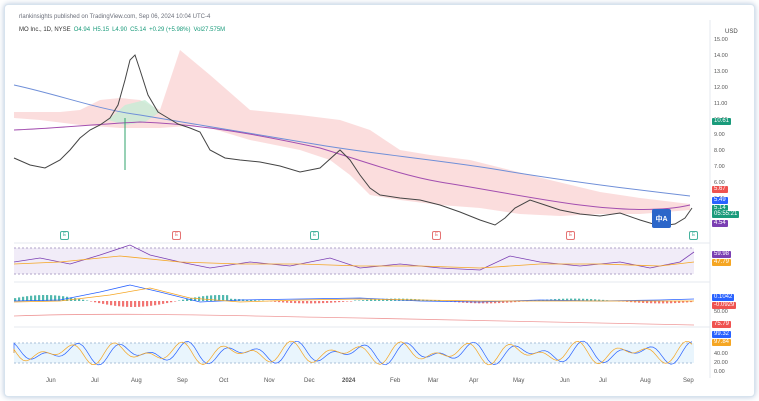  I want to click on high-value: H5.15, so click(101, 30).